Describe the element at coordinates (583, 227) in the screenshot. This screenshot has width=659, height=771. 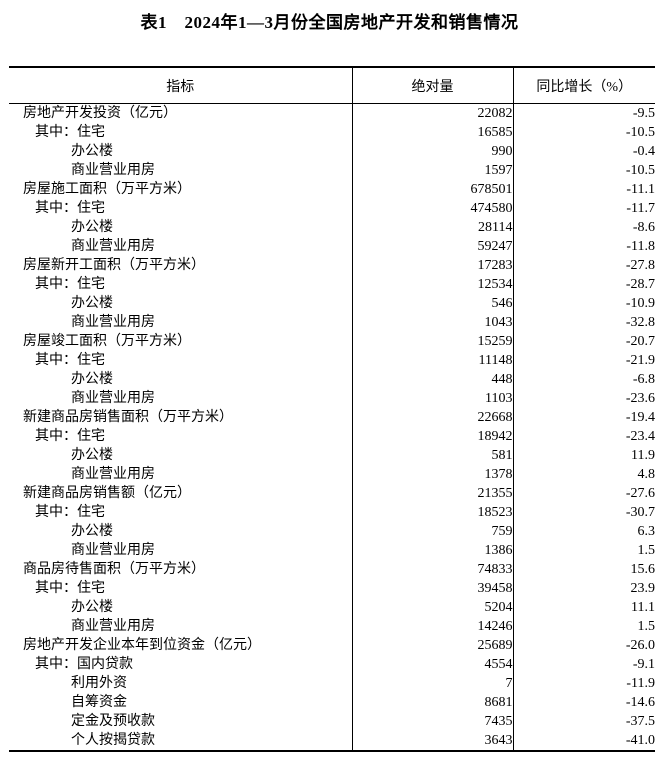
I see `growth-value-cell: -8.6` at that location.